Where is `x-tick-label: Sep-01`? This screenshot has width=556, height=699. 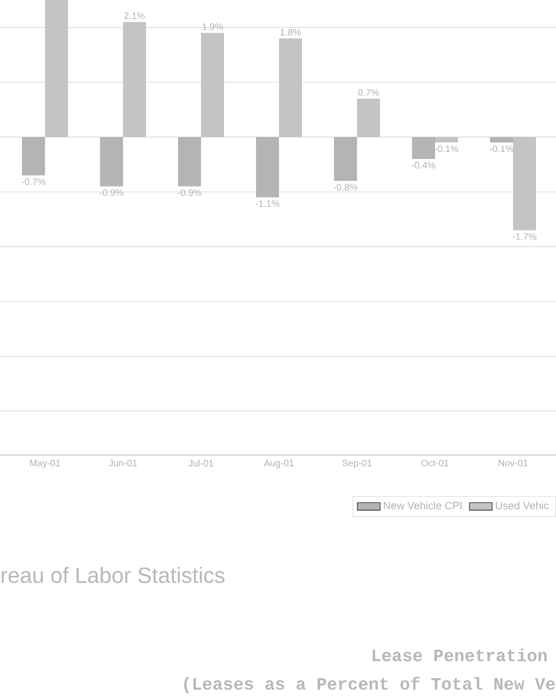 x-tick-label: Sep-01 is located at coordinates (357, 464).